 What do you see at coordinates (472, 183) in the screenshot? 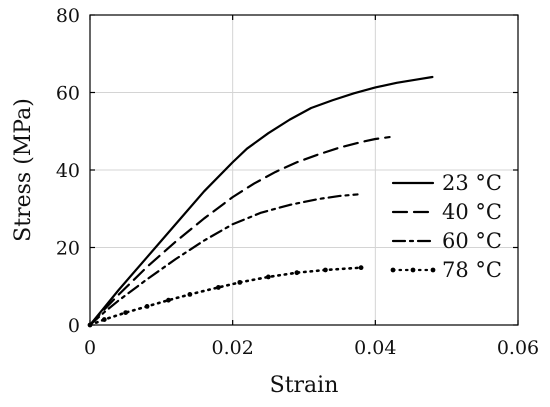
I see `legend-label: 23 °C` at bounding box center [472, 183].